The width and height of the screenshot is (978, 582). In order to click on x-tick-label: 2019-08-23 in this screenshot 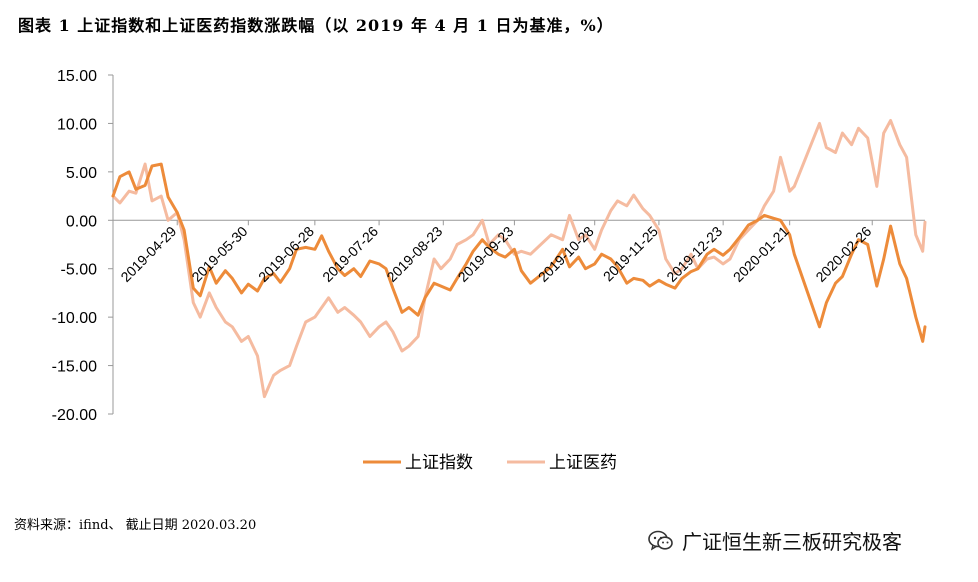, I will do `click(414, 254)`.